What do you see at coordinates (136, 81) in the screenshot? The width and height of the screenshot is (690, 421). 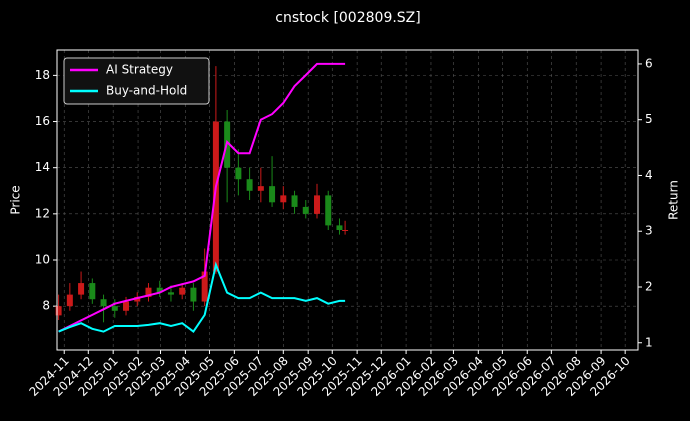 I see `legend-box` at bounding box center [136, 81].